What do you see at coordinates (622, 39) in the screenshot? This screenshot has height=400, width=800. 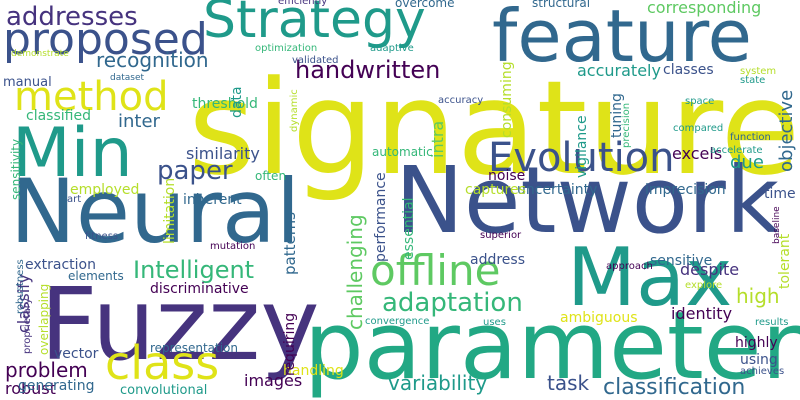 I see `word-cloud-term: feature` at bounding box center [622, 39].